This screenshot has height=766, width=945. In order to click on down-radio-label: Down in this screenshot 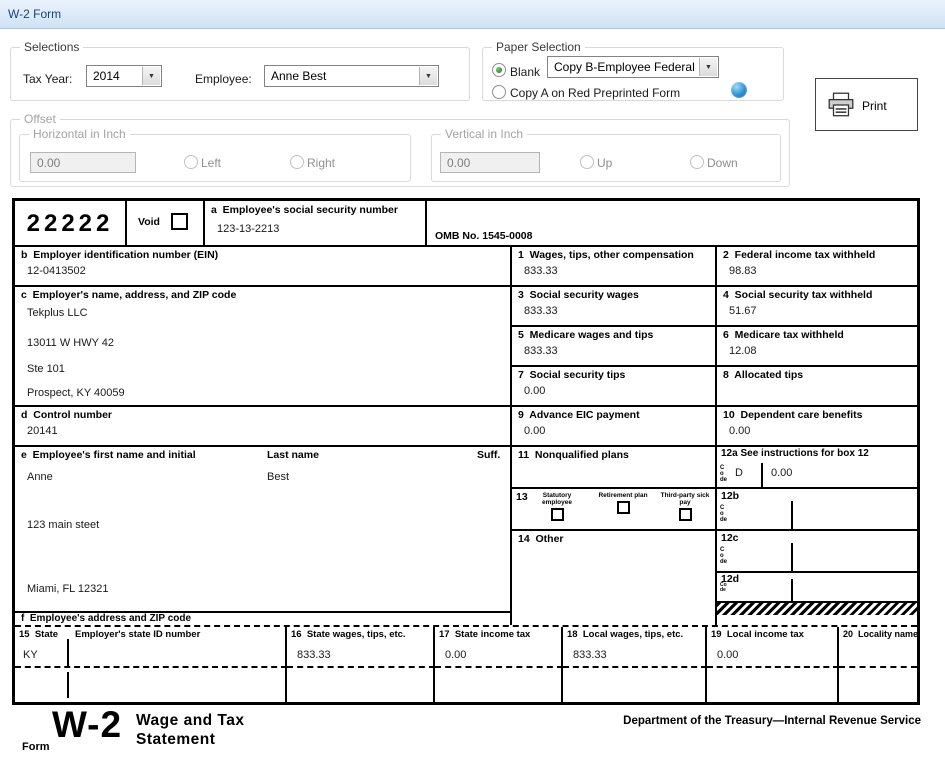, I will do `click(722, 163)`.